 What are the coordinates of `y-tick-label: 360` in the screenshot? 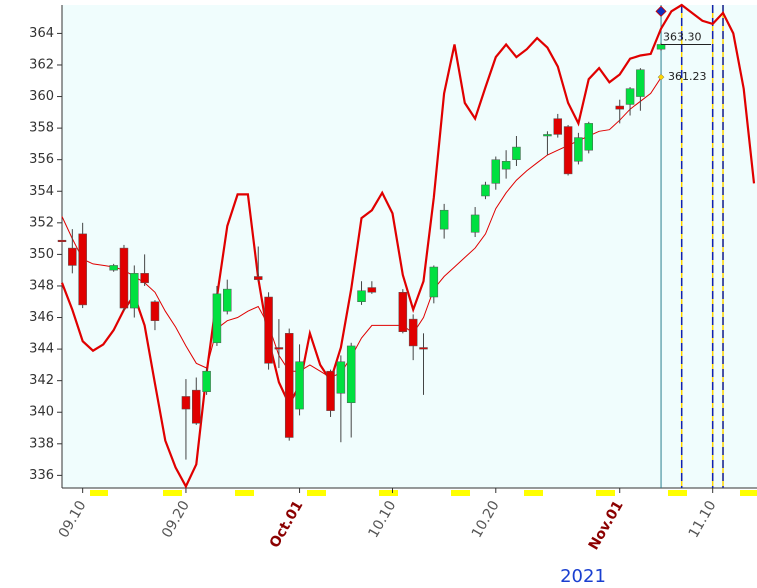 It's located at (41, 96).